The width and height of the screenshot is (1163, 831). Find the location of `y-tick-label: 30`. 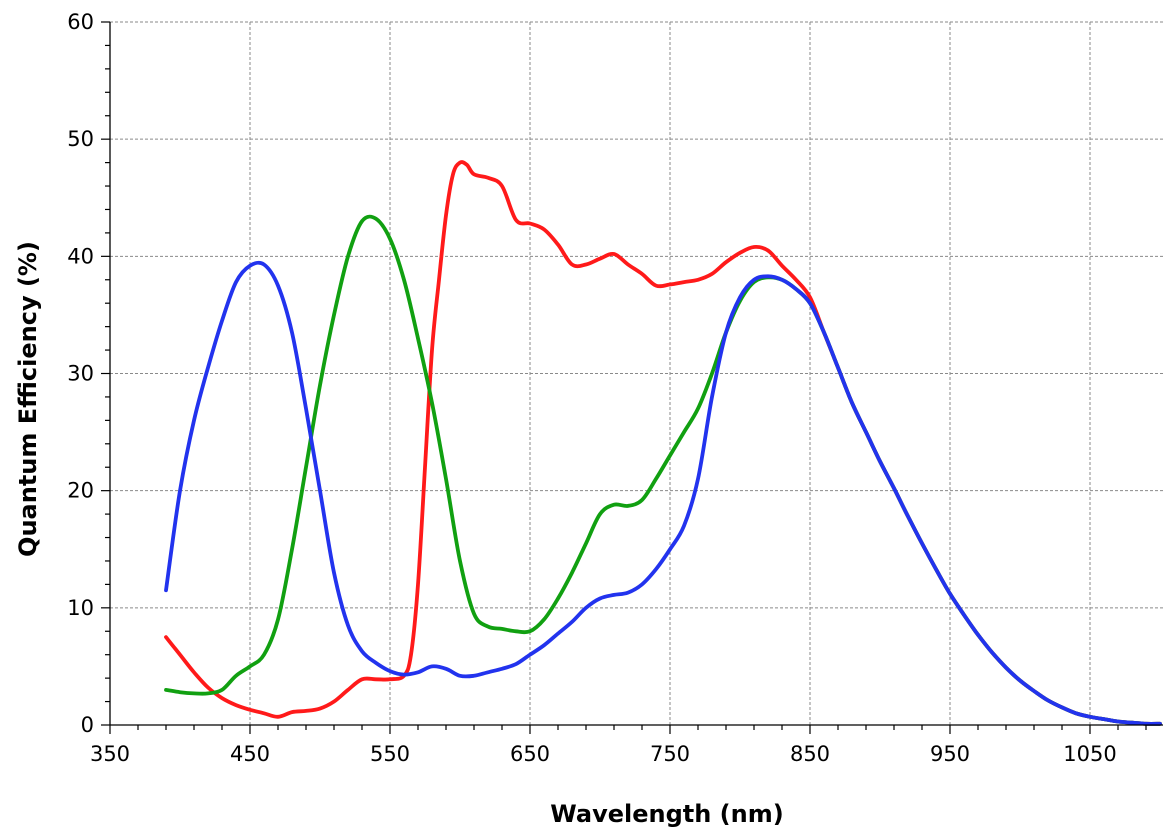

y-tick-label: 30 is located at coordinates (80, 374).